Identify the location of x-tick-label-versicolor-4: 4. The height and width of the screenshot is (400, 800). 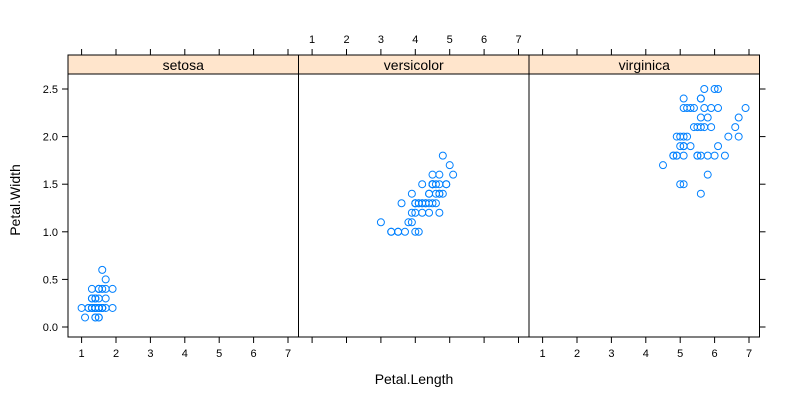
(415, 40).